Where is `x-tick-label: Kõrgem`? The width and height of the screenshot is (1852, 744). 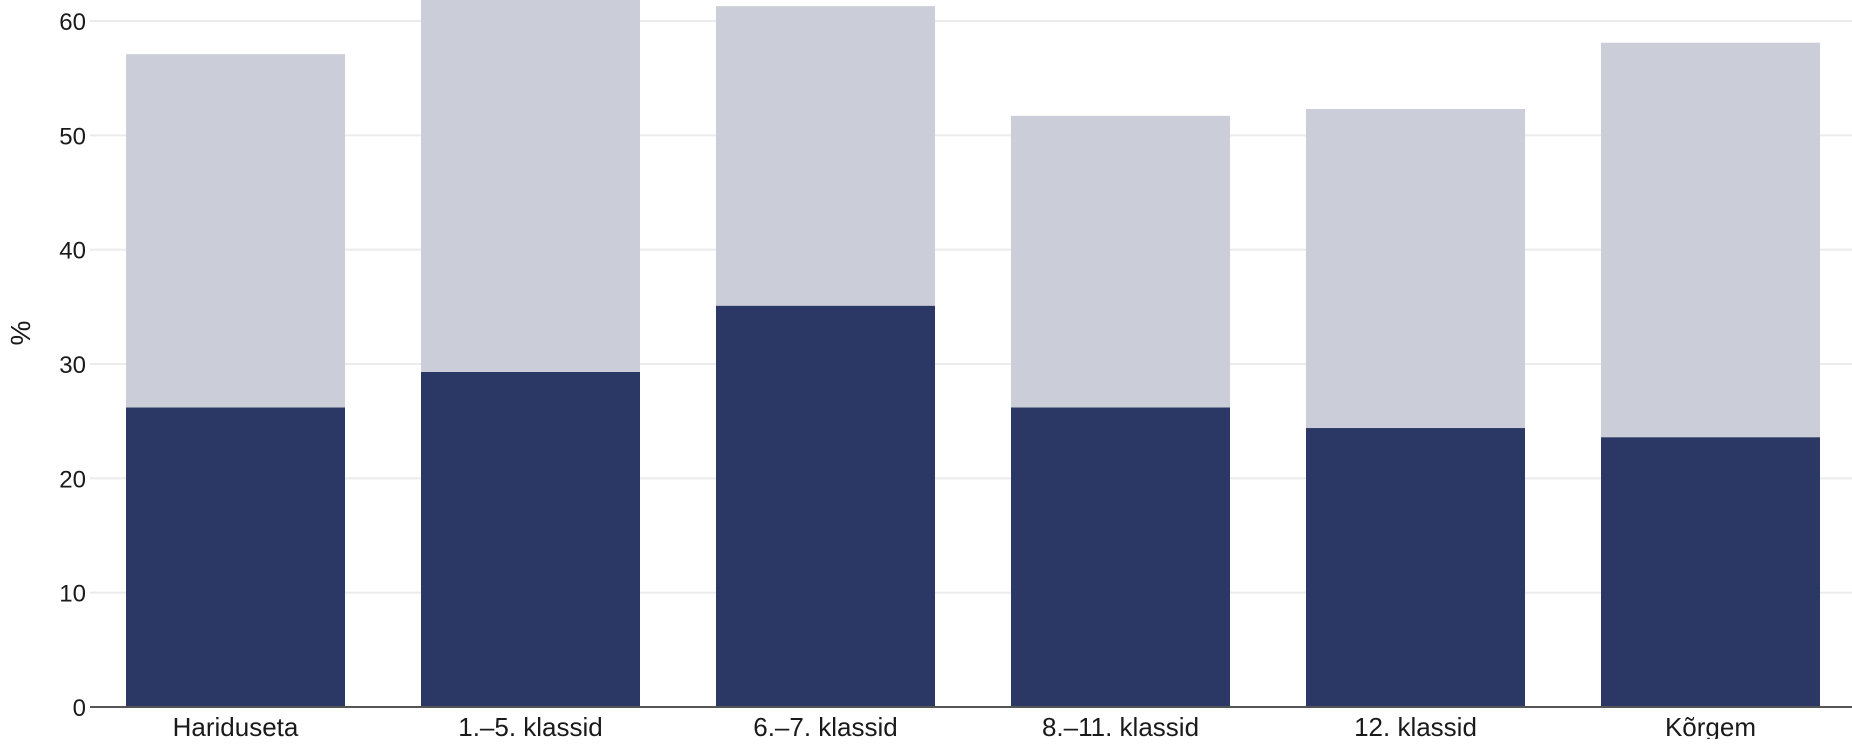 x-tick-label: Kõrgem is located at coordinates (1710, 725).